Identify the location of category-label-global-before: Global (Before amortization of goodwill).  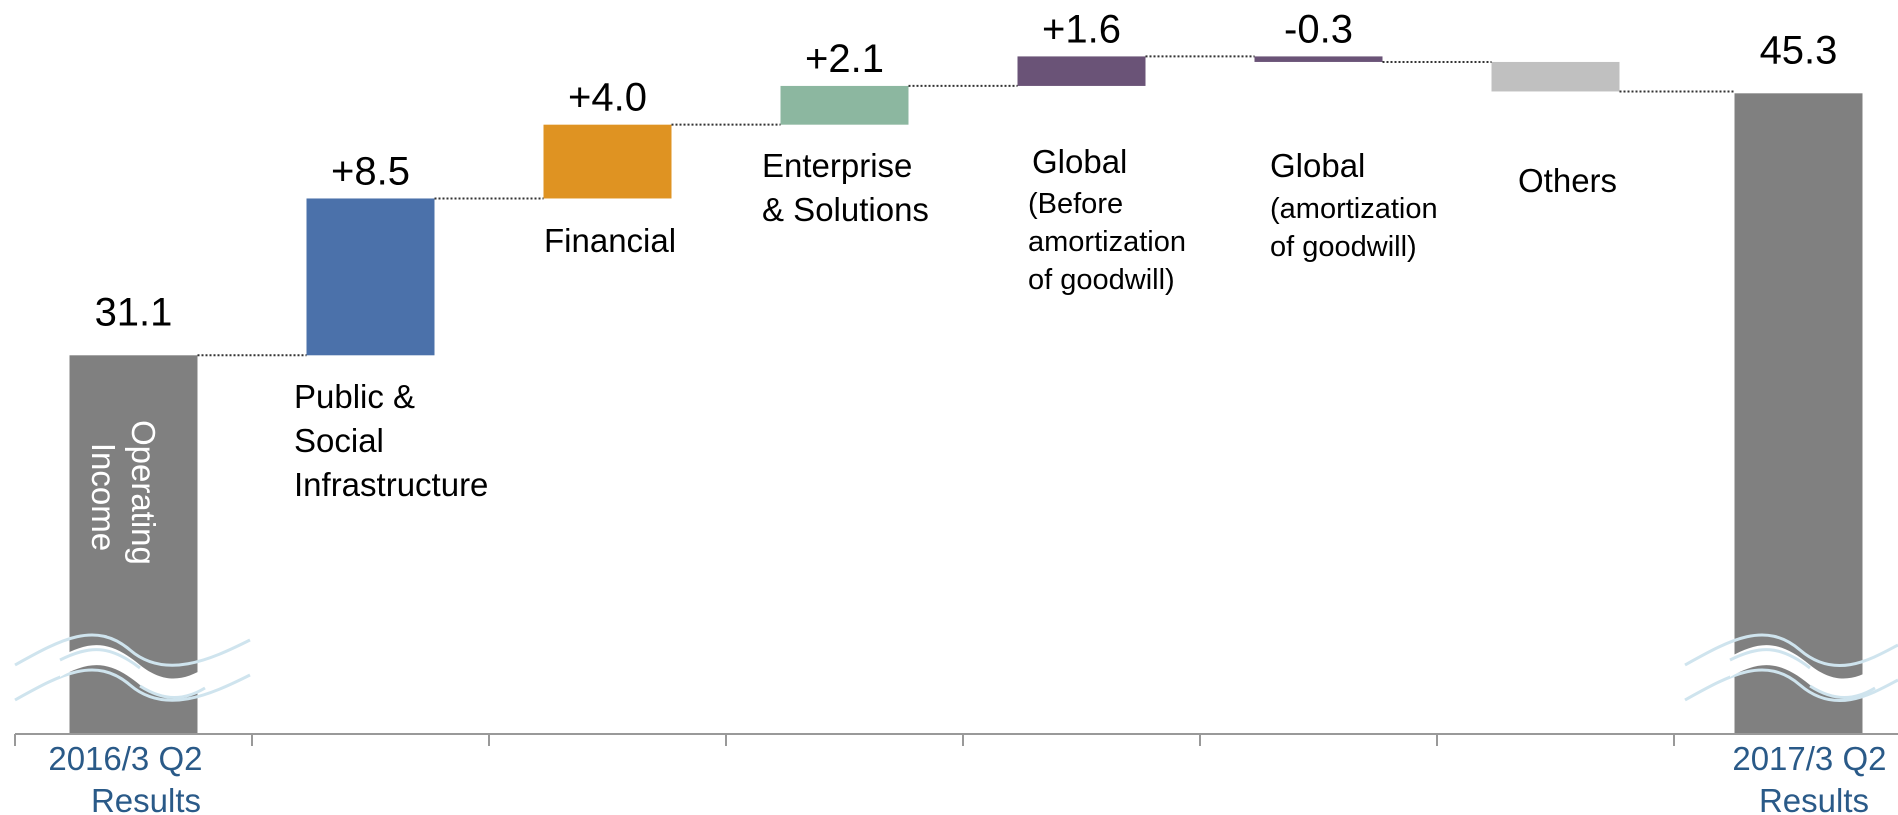
(1109, 219).